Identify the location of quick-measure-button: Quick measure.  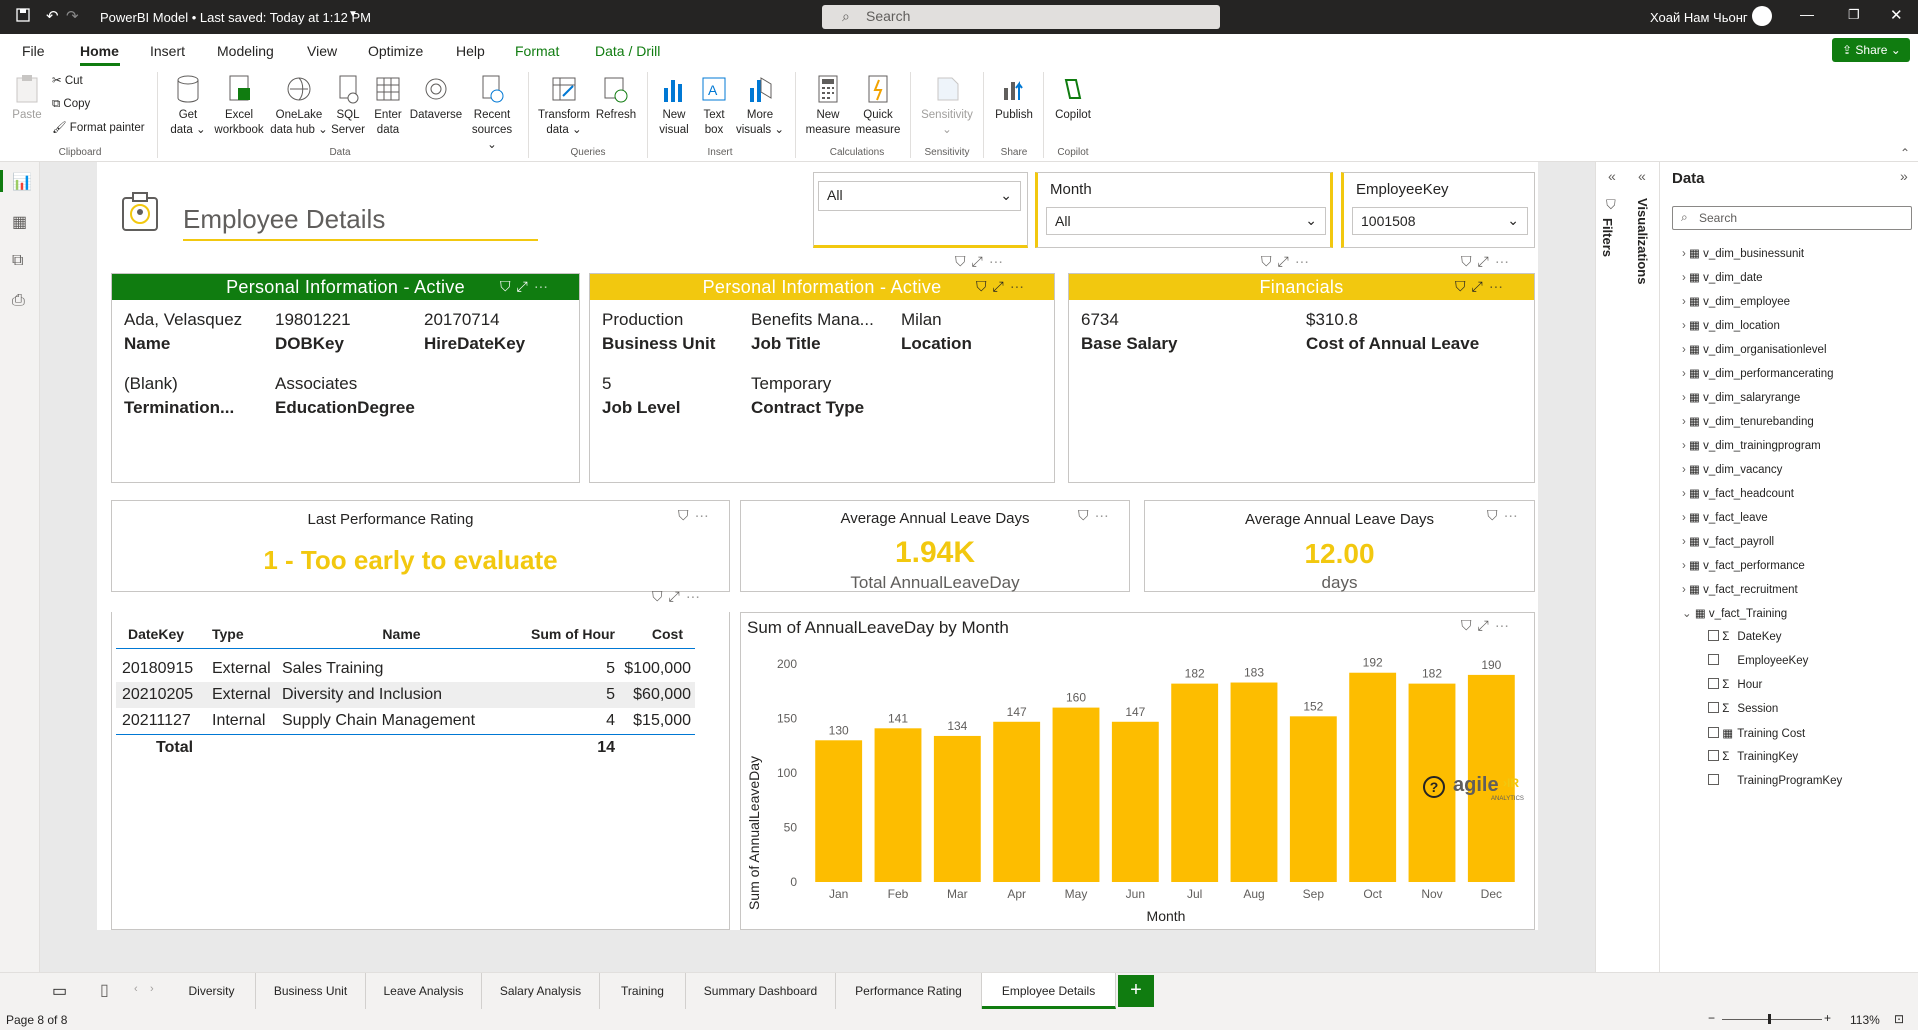
(878, 106).